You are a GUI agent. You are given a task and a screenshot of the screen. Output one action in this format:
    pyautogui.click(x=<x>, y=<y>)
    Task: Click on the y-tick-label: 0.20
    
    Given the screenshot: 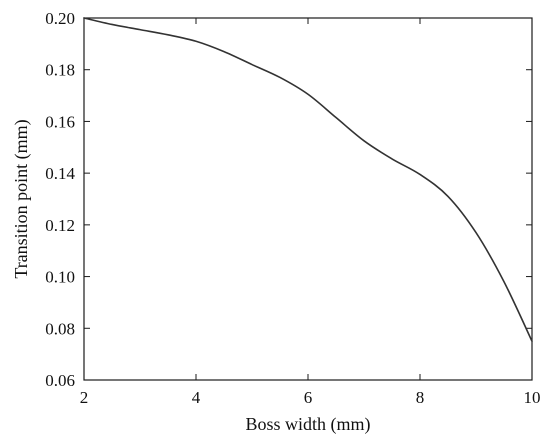 What is the action you would take?
    pyautogui.click(x=60, y=18)
    